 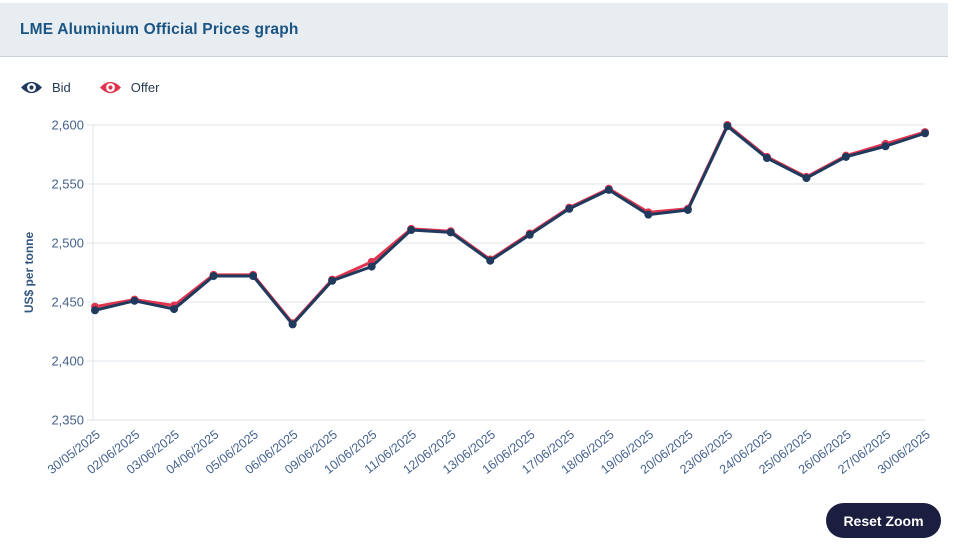 I want to click on y-tick-label: 2,450, so click(x=67, y=302).